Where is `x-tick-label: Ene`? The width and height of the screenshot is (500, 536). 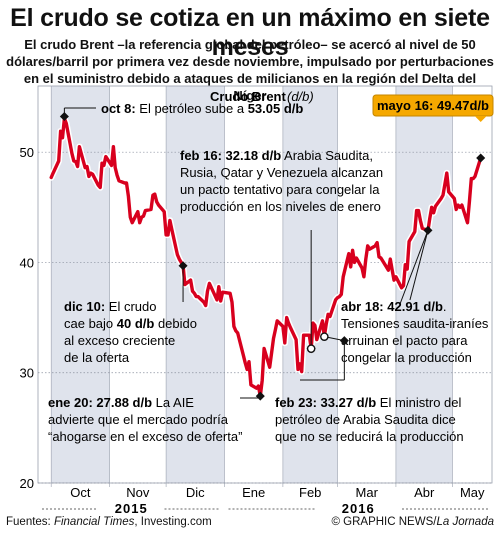
x-tick-label: Ene is located at coordinates (253, 492).